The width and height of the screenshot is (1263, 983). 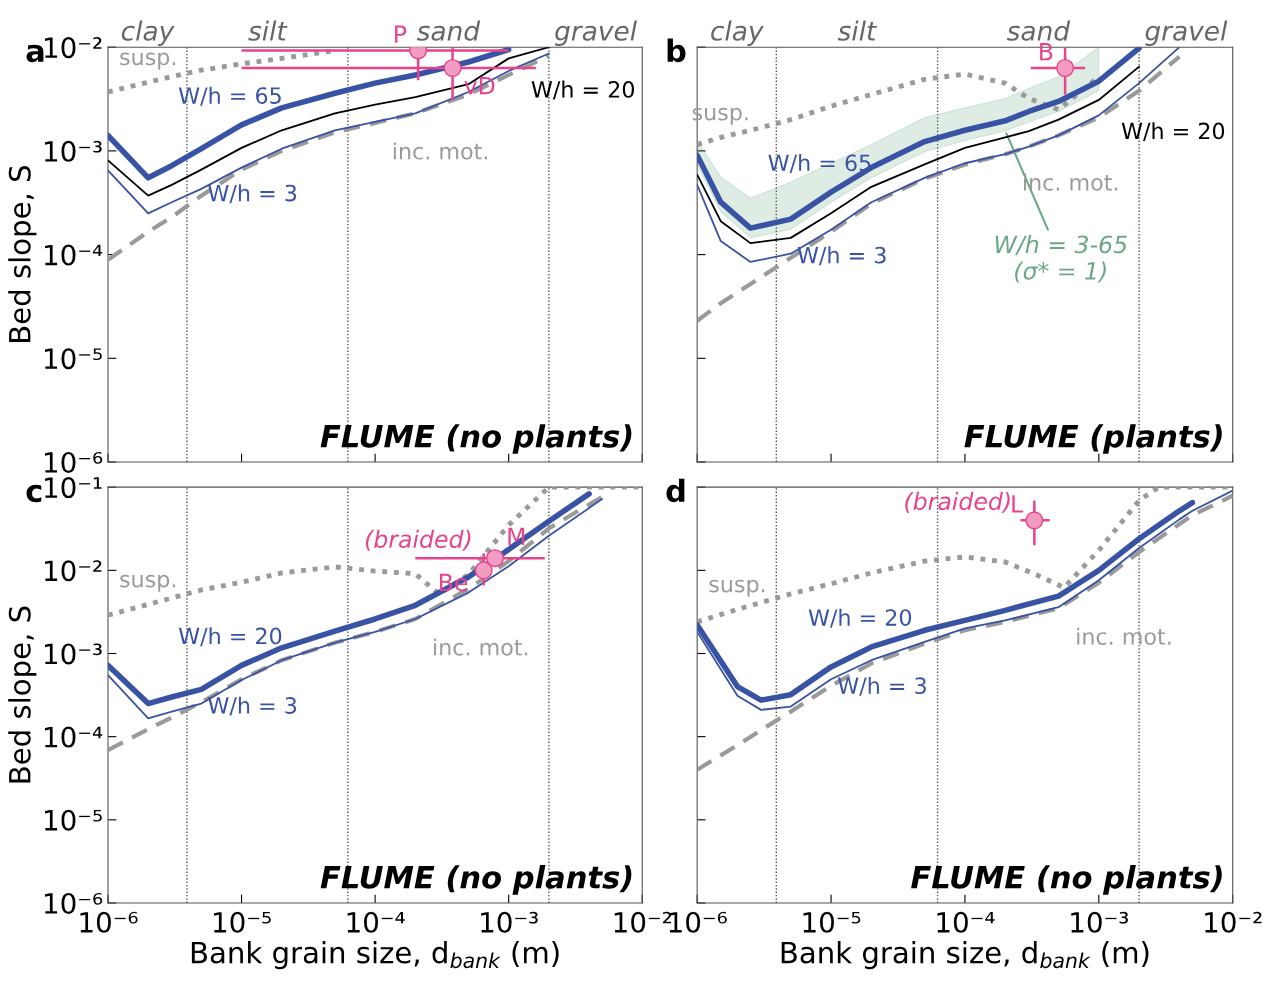 I want to click on chart-title: a, so click(x=35, y=53).